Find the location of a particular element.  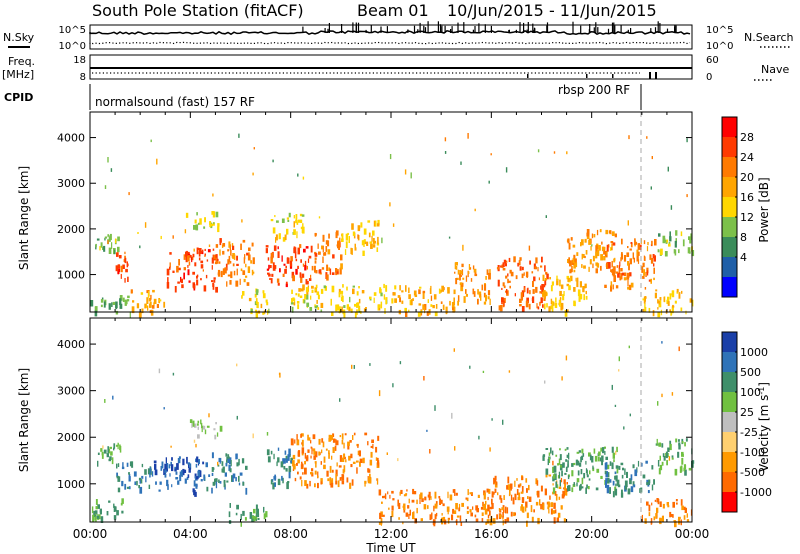

y-tick-label: 3000 is located at coordinates (71, 391).